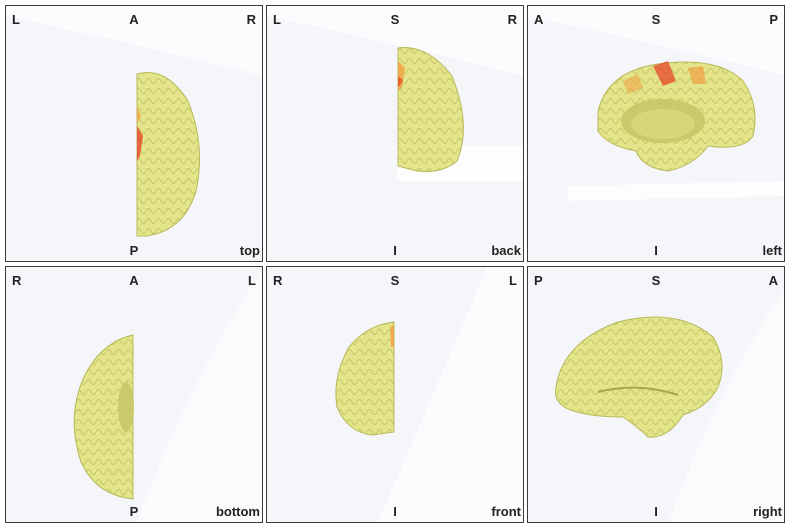 The width and height of the screenshot is (787, 527). What do you see at coordinates (676, 116) in the screenshot?
I see `brain-left-render` at bounding box center [676, 116].